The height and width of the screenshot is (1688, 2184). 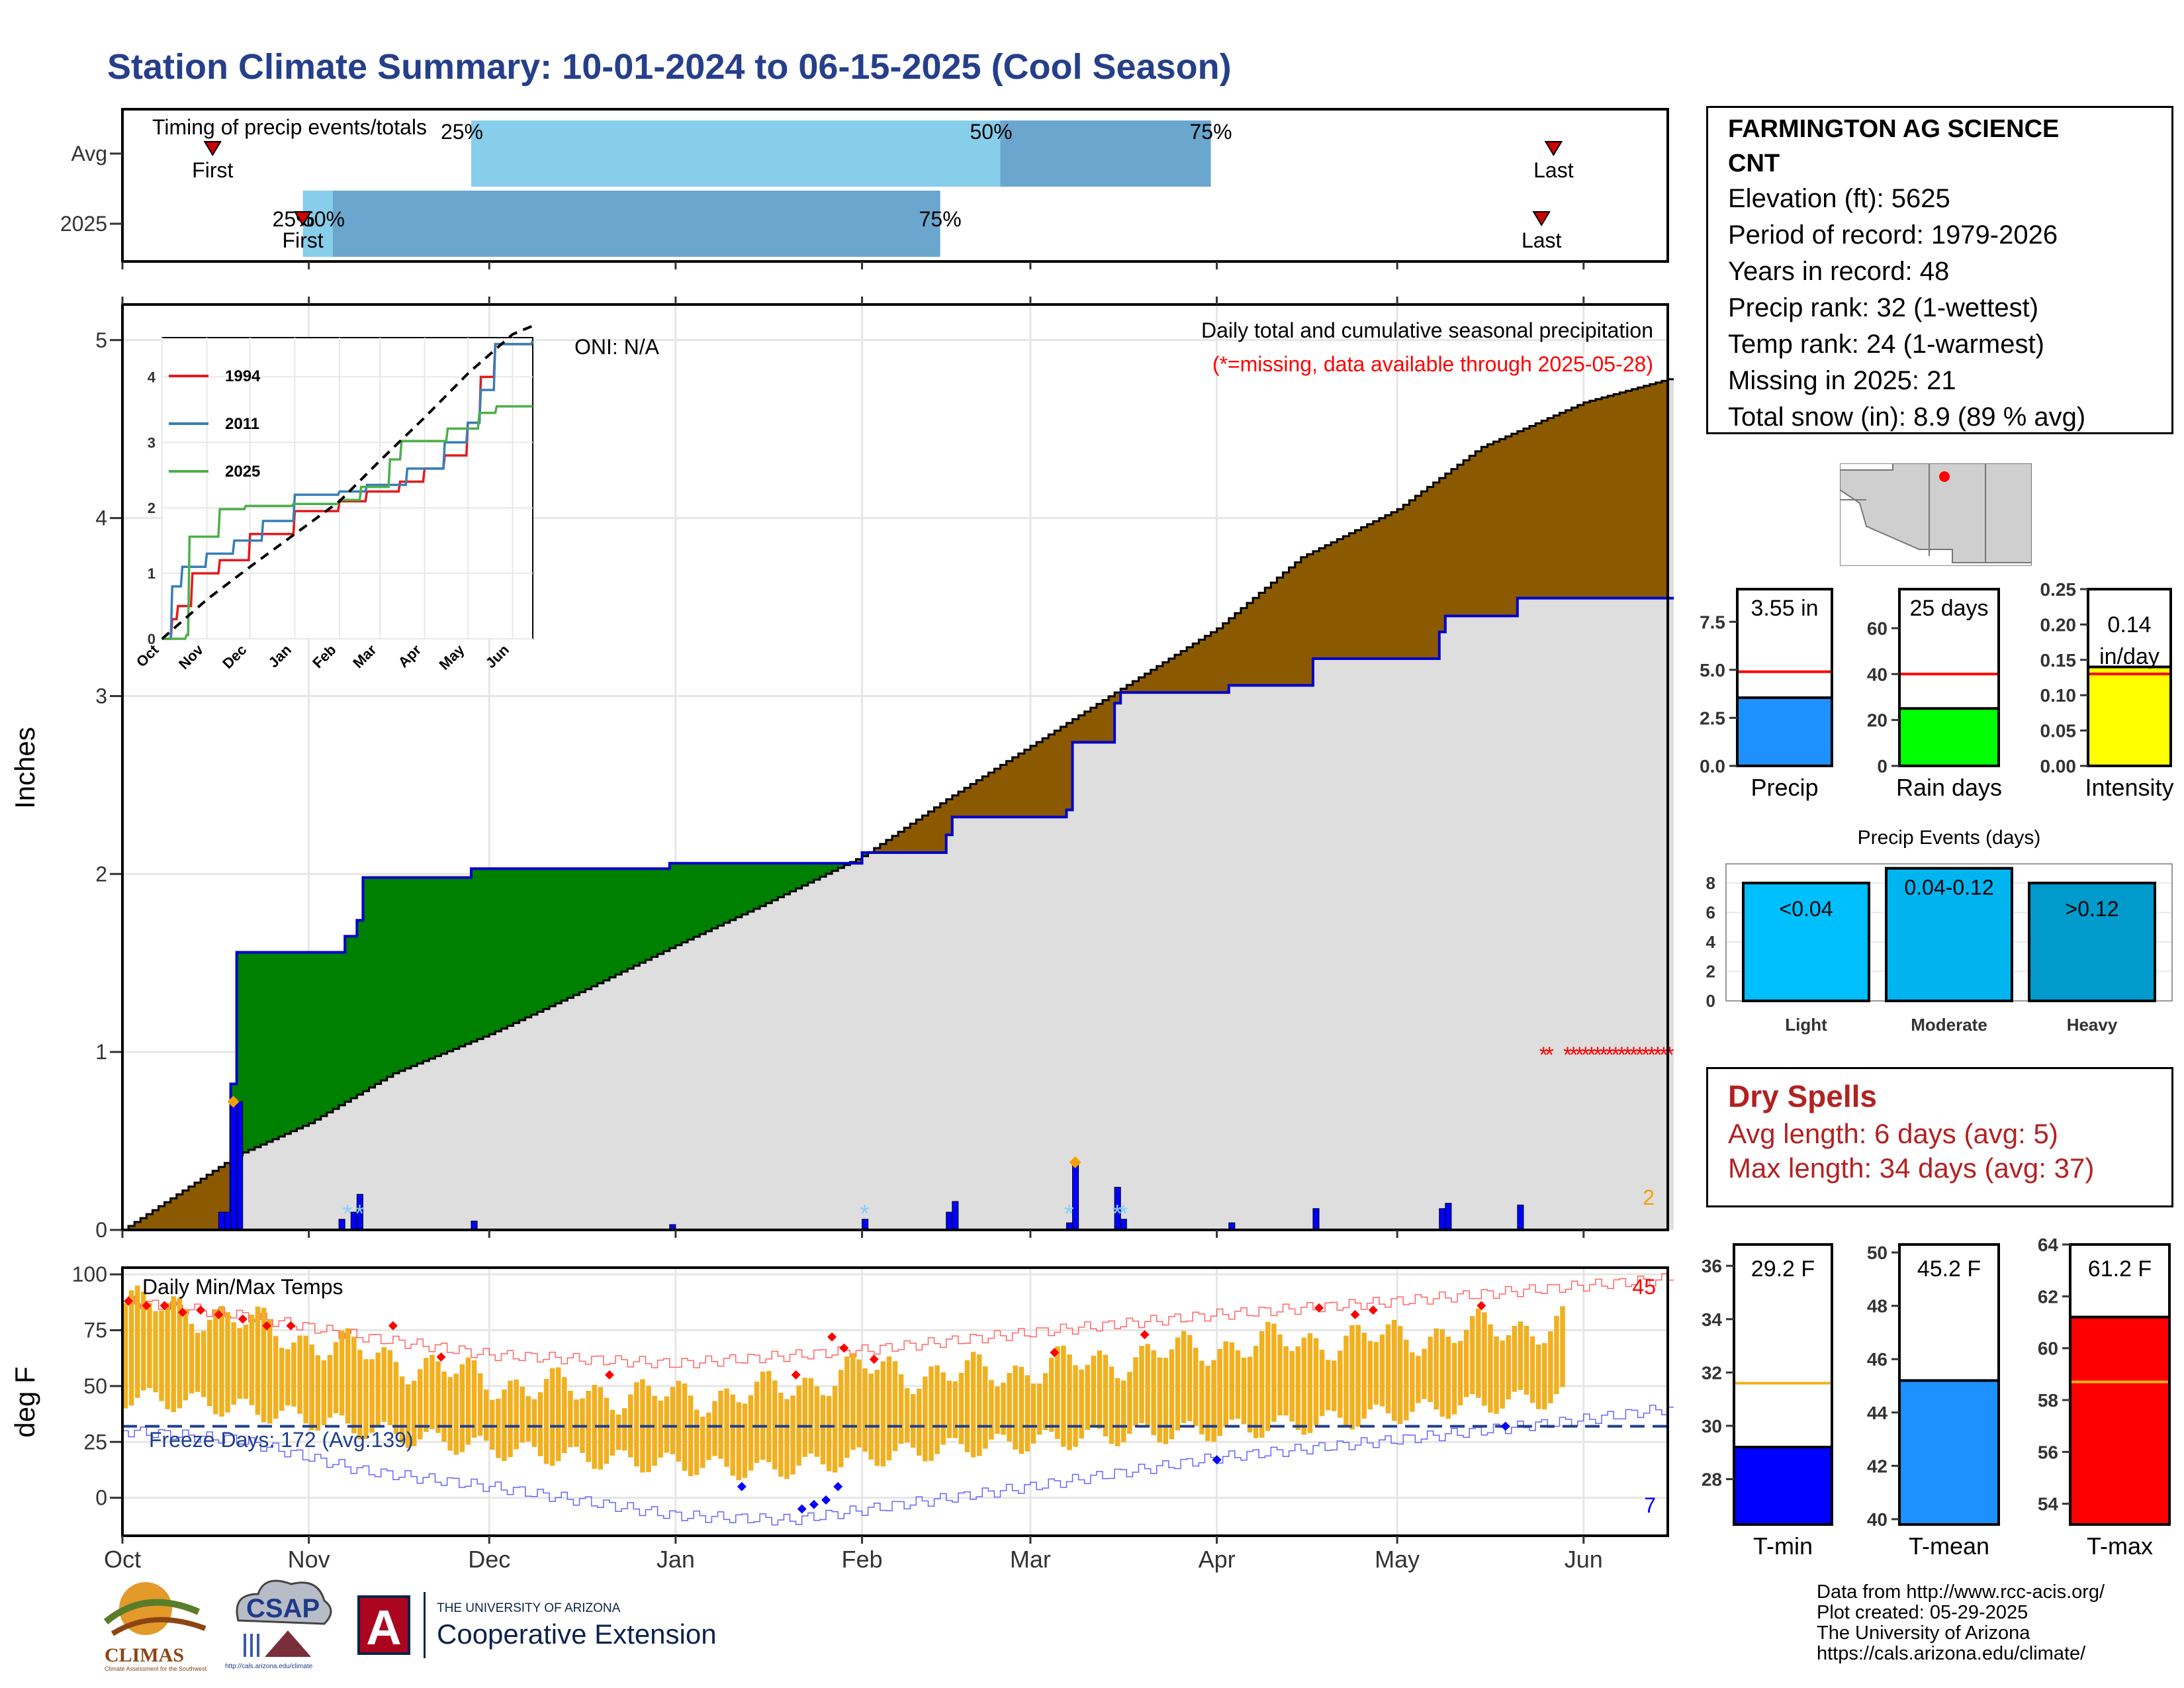 What do you see at coordinates (1877, 1519) in the screenshot?
I see `temp-gauge-y-tick-label-1-0: 40` at bounding box center [1877, 1519].